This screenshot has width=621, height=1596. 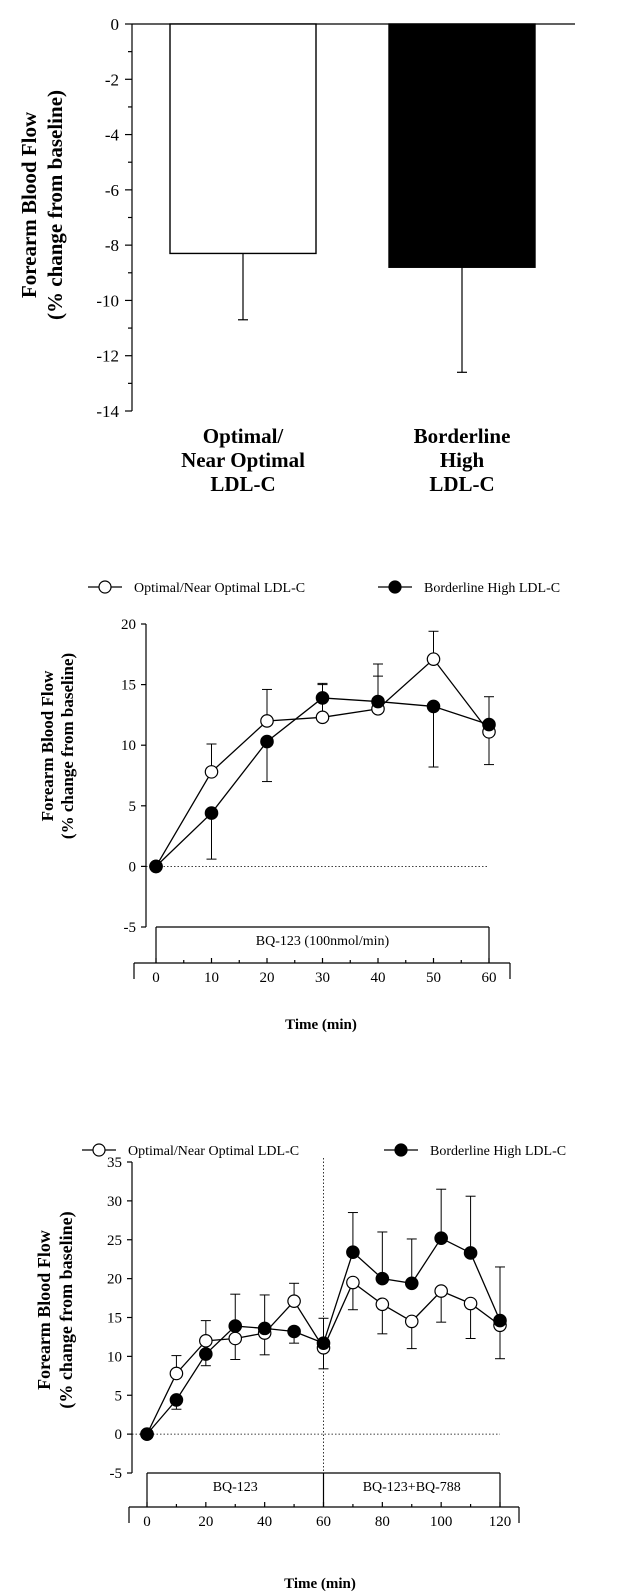 I want to click on x-tick-label: 80, so click(x=382, y=1522).